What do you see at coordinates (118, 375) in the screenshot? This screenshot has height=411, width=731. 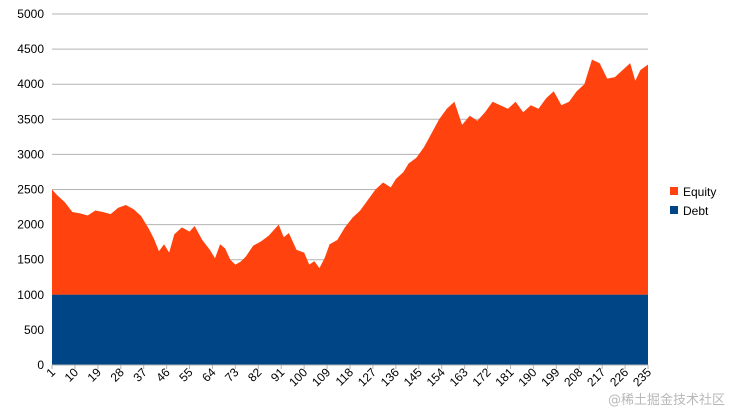 I see `x-tick-label: 28` at bounding box center [118, 375].